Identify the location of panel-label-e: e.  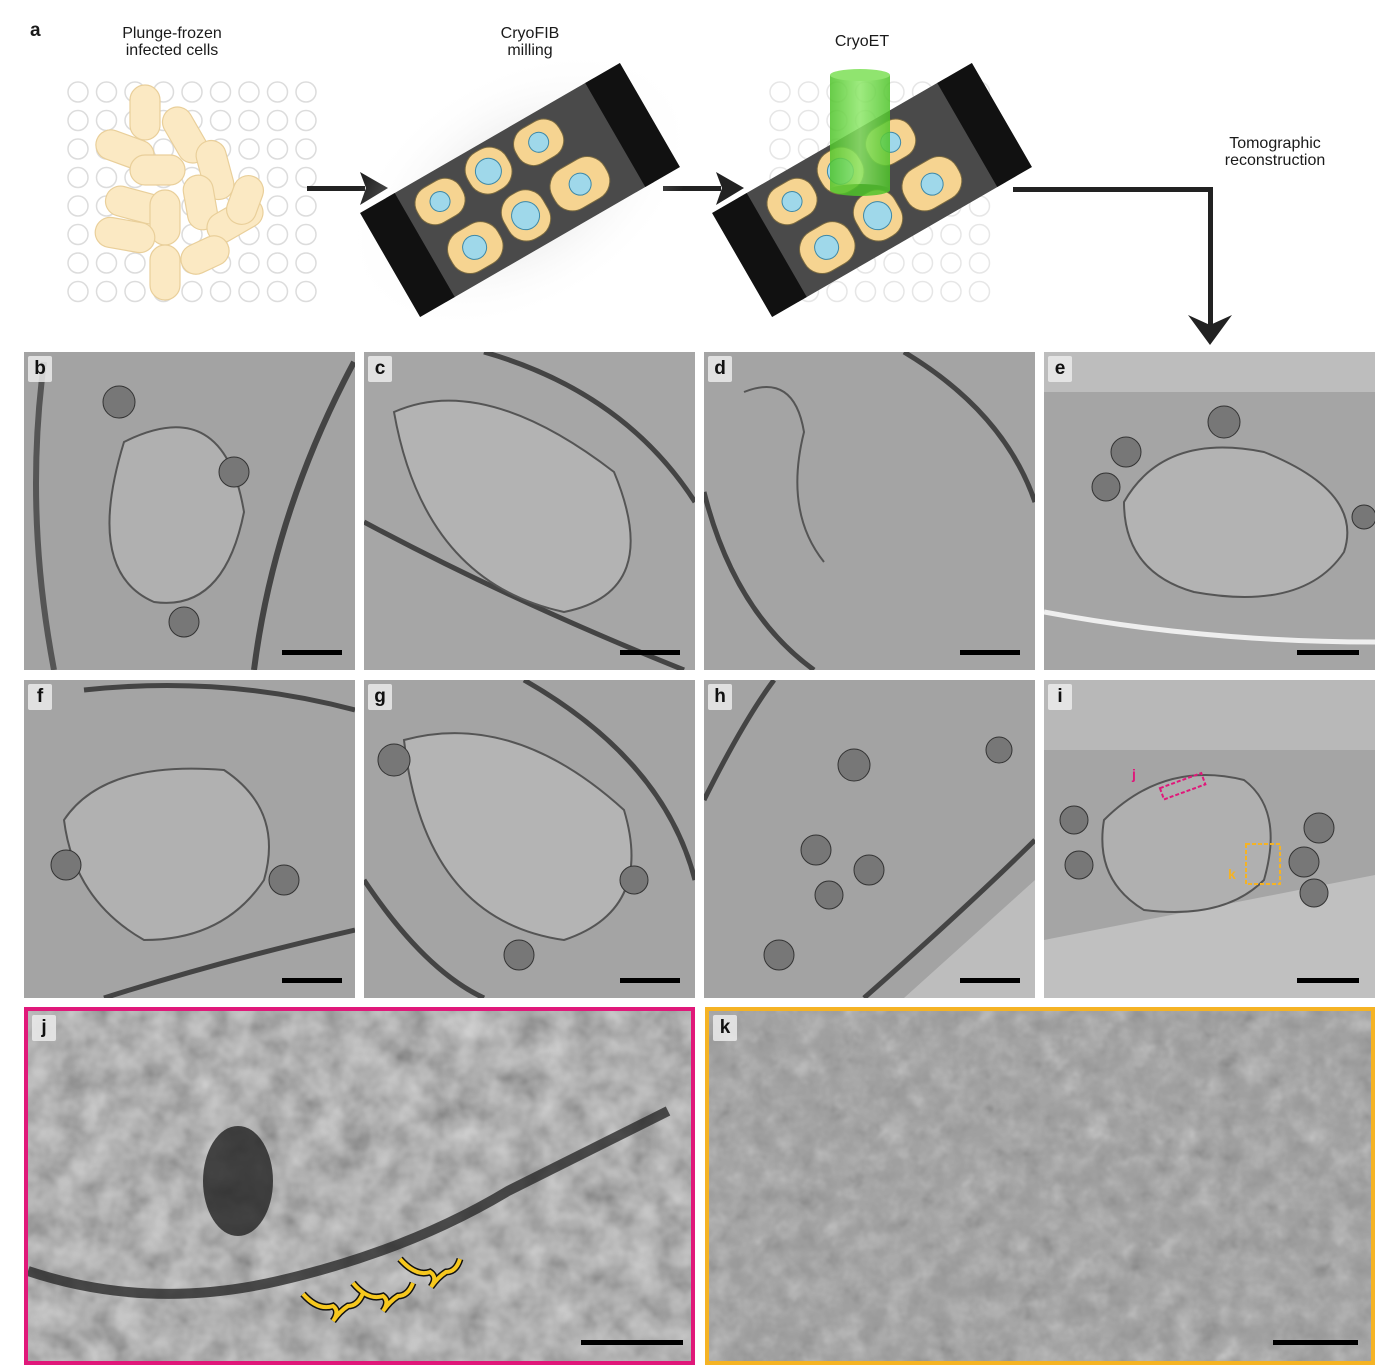
(1060, 369).